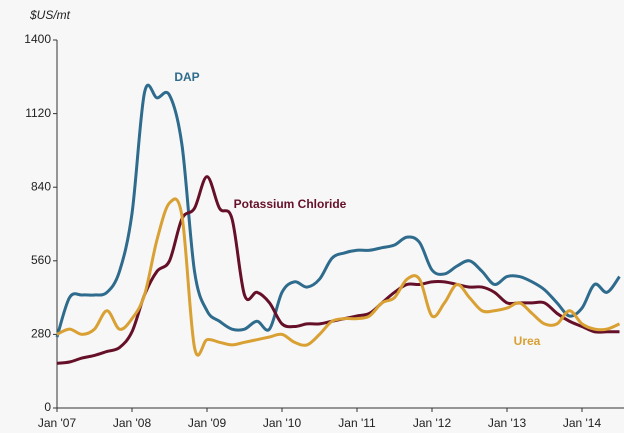 The height and width of the screenshot is (433, 624). What do you see at coordinates (37, 39) in the screenshot?
I see `y-tick-label: 1400` at bounding box center [37, 39].